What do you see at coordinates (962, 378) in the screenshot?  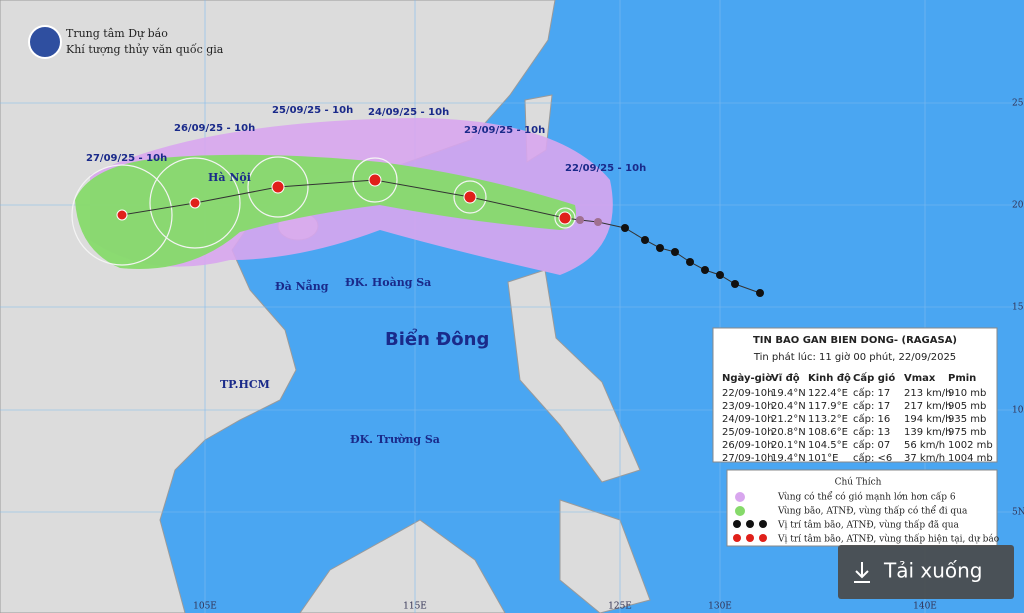 I see `table-header: Pmin` at bounding box center [962, 378].